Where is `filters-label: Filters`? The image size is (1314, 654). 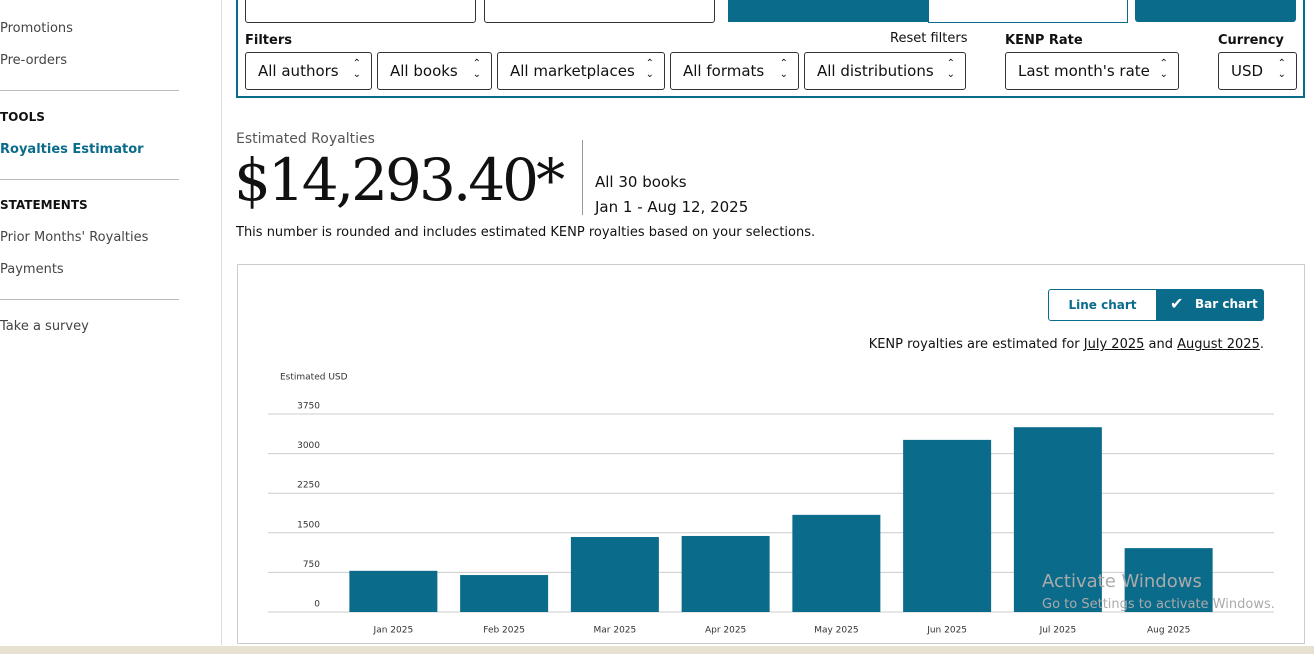 filters-label: Filters is located at coordinates (268, 40).